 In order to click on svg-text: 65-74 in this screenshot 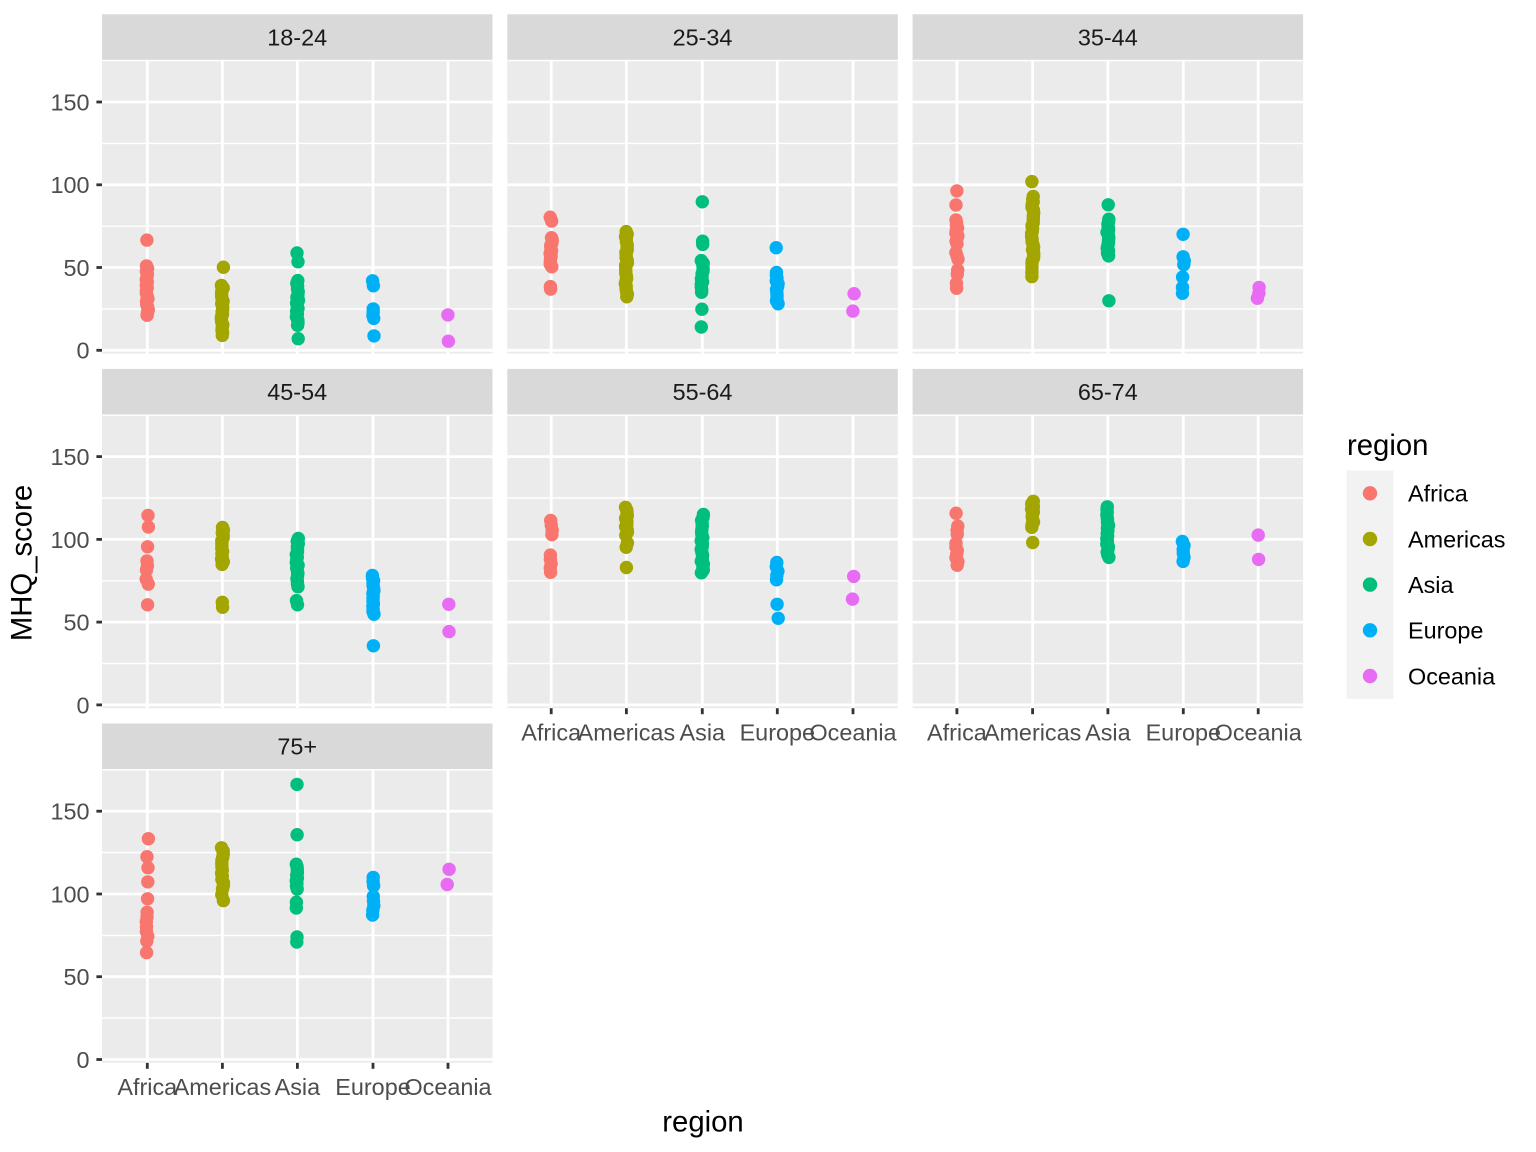, I will do `click(1108, 392)`.